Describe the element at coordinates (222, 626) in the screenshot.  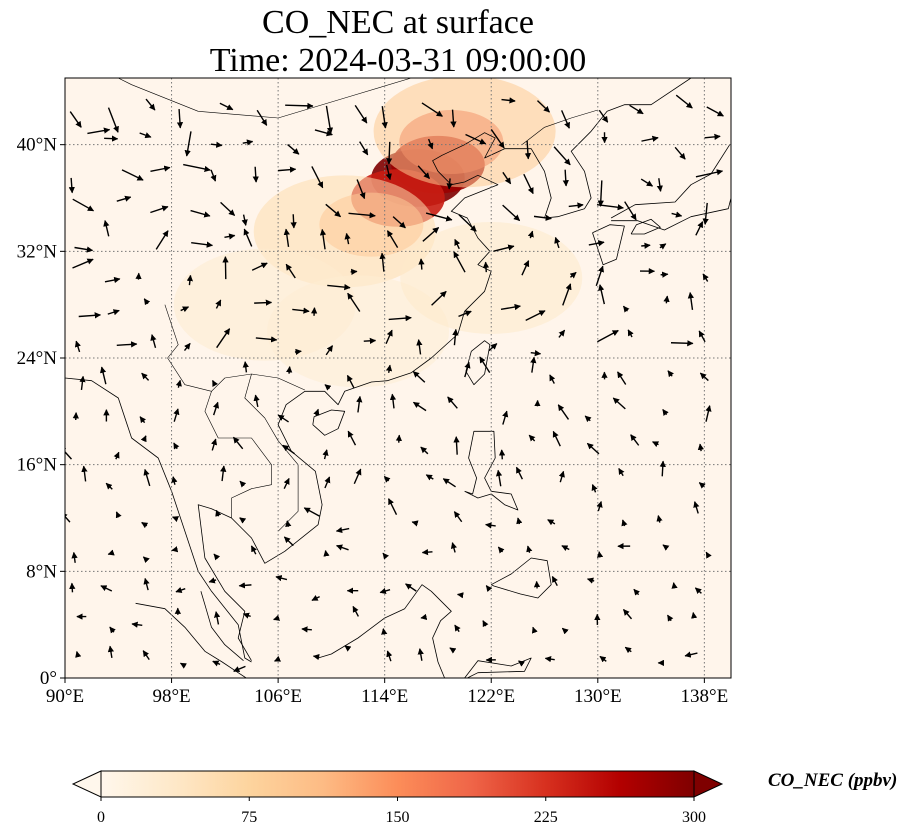
I see `coast-malay` at that location.